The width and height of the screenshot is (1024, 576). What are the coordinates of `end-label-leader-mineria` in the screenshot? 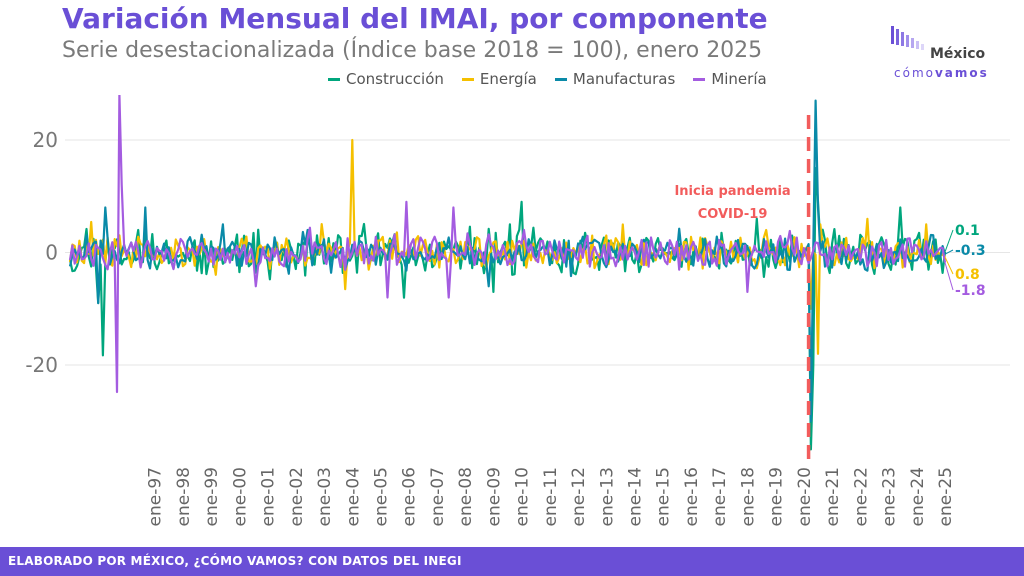 It's located at (949, 276).